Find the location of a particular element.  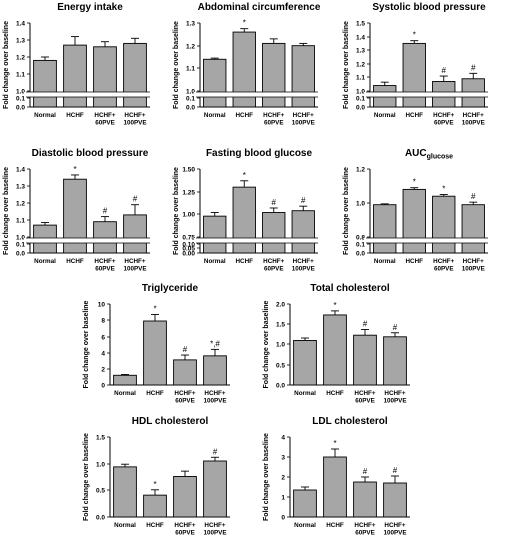

chart-title: Systolic blood pressure is located at coordinates (429, 7).